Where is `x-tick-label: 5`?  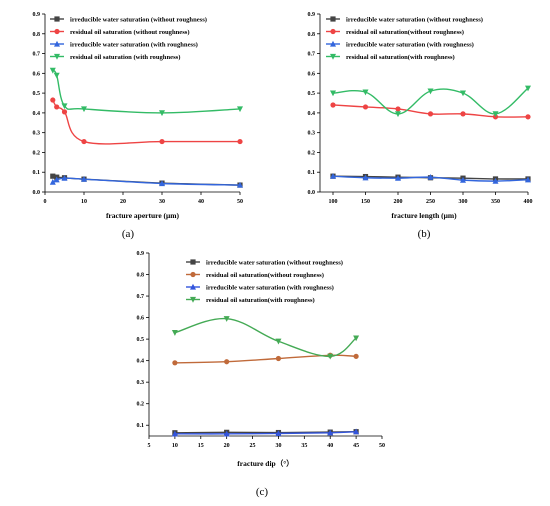 x-tick-label: 5 is located at coordinates (149, 446).